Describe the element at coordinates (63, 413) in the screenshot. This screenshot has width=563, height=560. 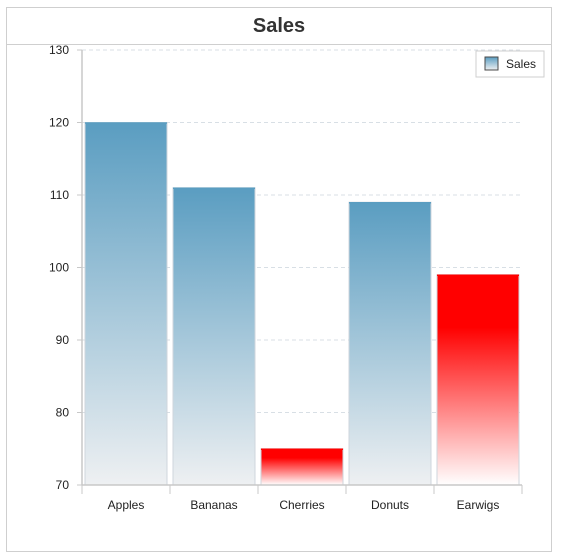
I see `y-tick-label: 80` at that location.